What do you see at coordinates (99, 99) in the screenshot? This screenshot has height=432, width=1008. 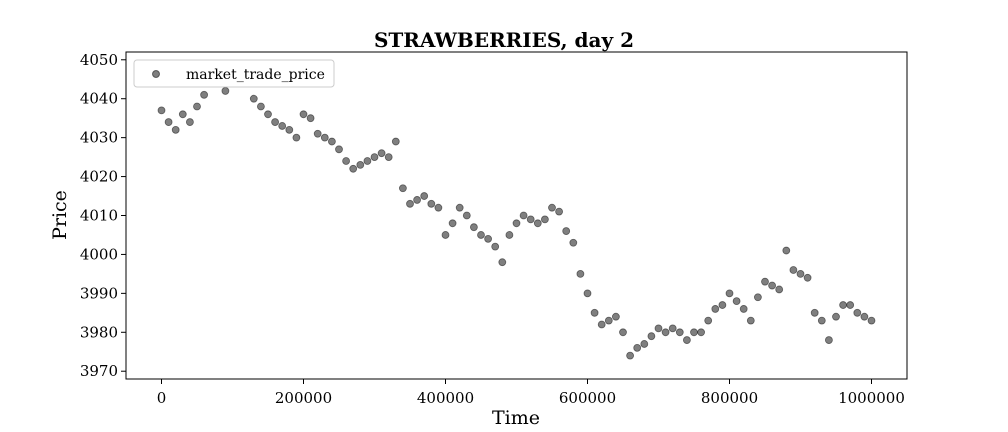 I see `y-tick-label: 4040` at bounding box center [99, 99].